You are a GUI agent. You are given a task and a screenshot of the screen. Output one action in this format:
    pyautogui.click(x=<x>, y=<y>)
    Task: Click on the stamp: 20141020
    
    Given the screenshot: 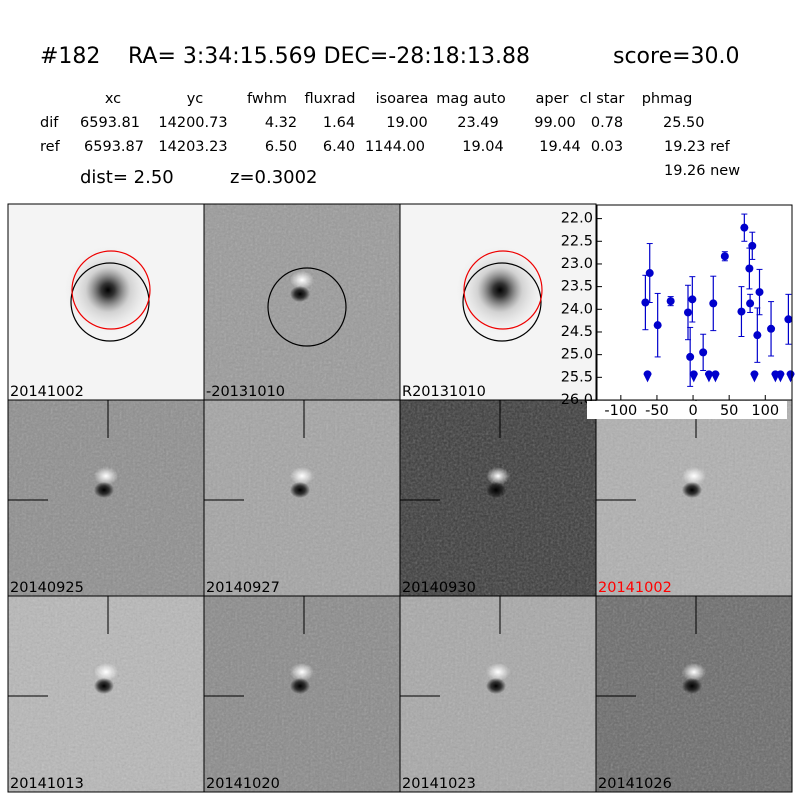 What is the action you would take?
    pyautogui.click(x=302, y=694)
    